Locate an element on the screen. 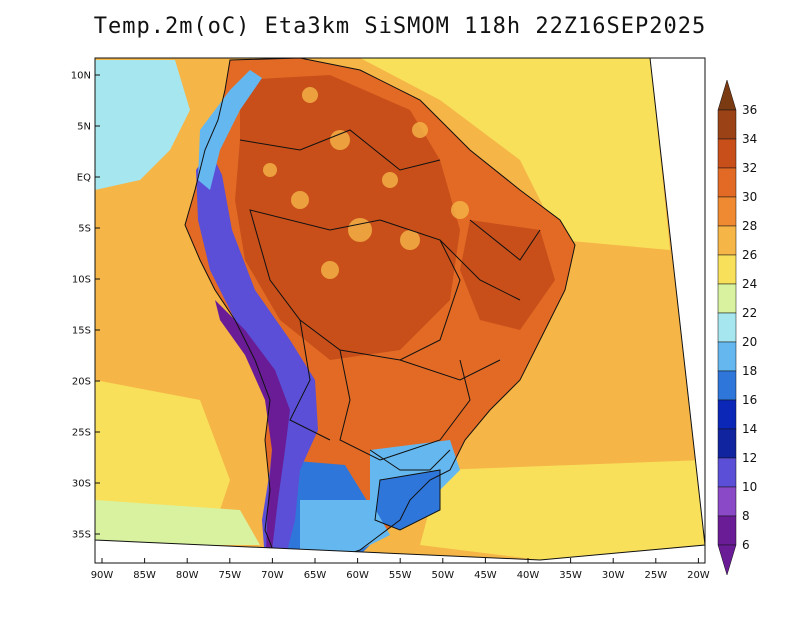  lon-tick-label: 30W is located at coordinates (613, 575).